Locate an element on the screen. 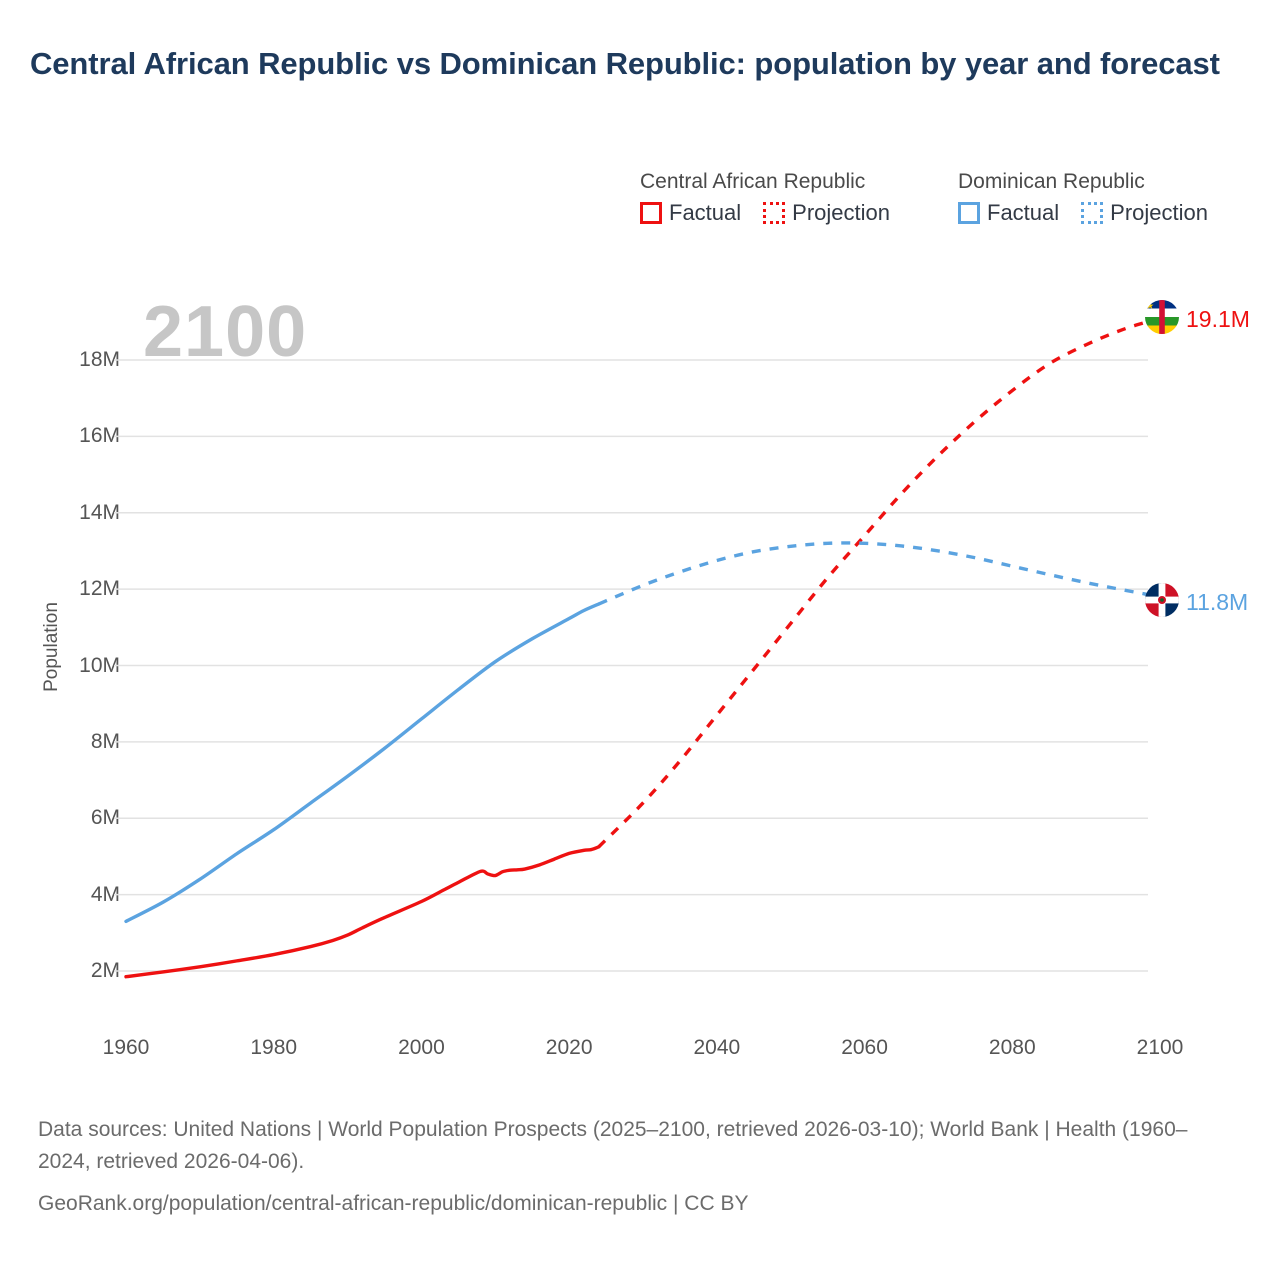 The height and width of the screenshot is (1280, 1280). x-axis-tick-label: 2000 is located at coordinates (421, 1047).